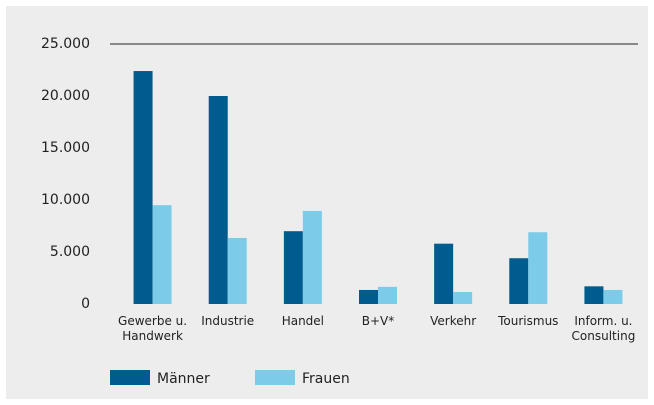 The width and height of the screenshot is (654, 405). I want to click on x-tick-label: Tourismus, so click(527, 321).